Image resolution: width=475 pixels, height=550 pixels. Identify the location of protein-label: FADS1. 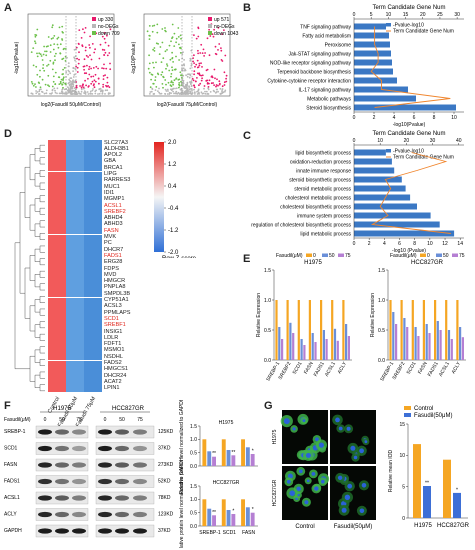
(12, 482).